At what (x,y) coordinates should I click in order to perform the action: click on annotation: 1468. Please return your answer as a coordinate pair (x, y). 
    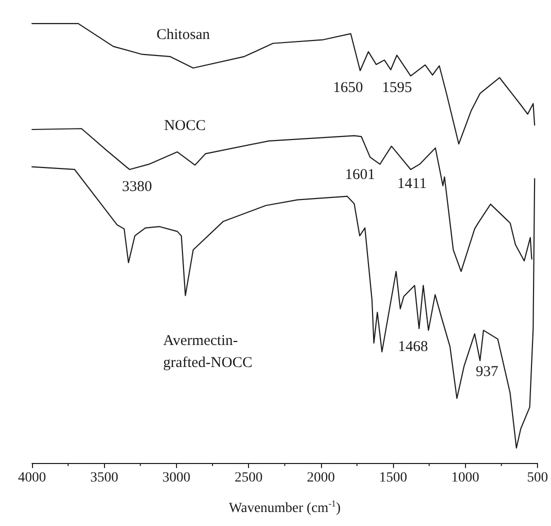
    Looking at the image, I should click on (413, 347).